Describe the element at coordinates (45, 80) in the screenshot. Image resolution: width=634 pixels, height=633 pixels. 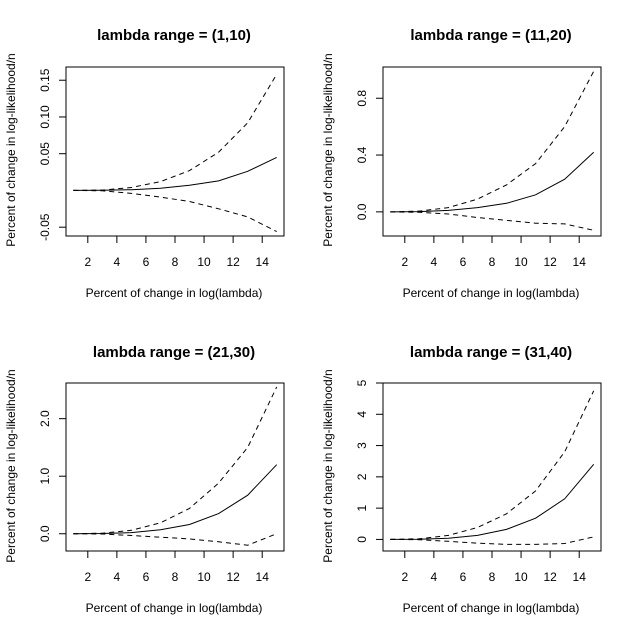
I see `y-tick-label: 0.15` at that location.